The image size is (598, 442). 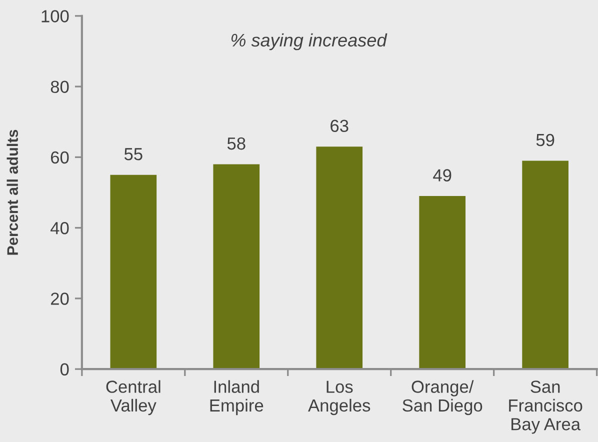 What do you see at coordinates (64, 369) in the screenshot?
I see `y-tick-label: 0` at bounding box center [64, 369].